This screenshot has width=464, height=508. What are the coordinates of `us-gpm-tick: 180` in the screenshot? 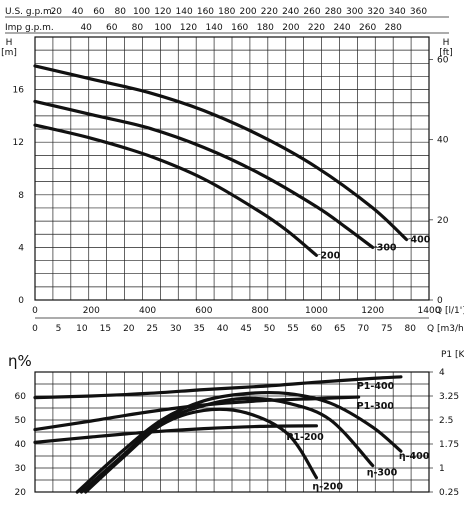 It's located at (226, 12).